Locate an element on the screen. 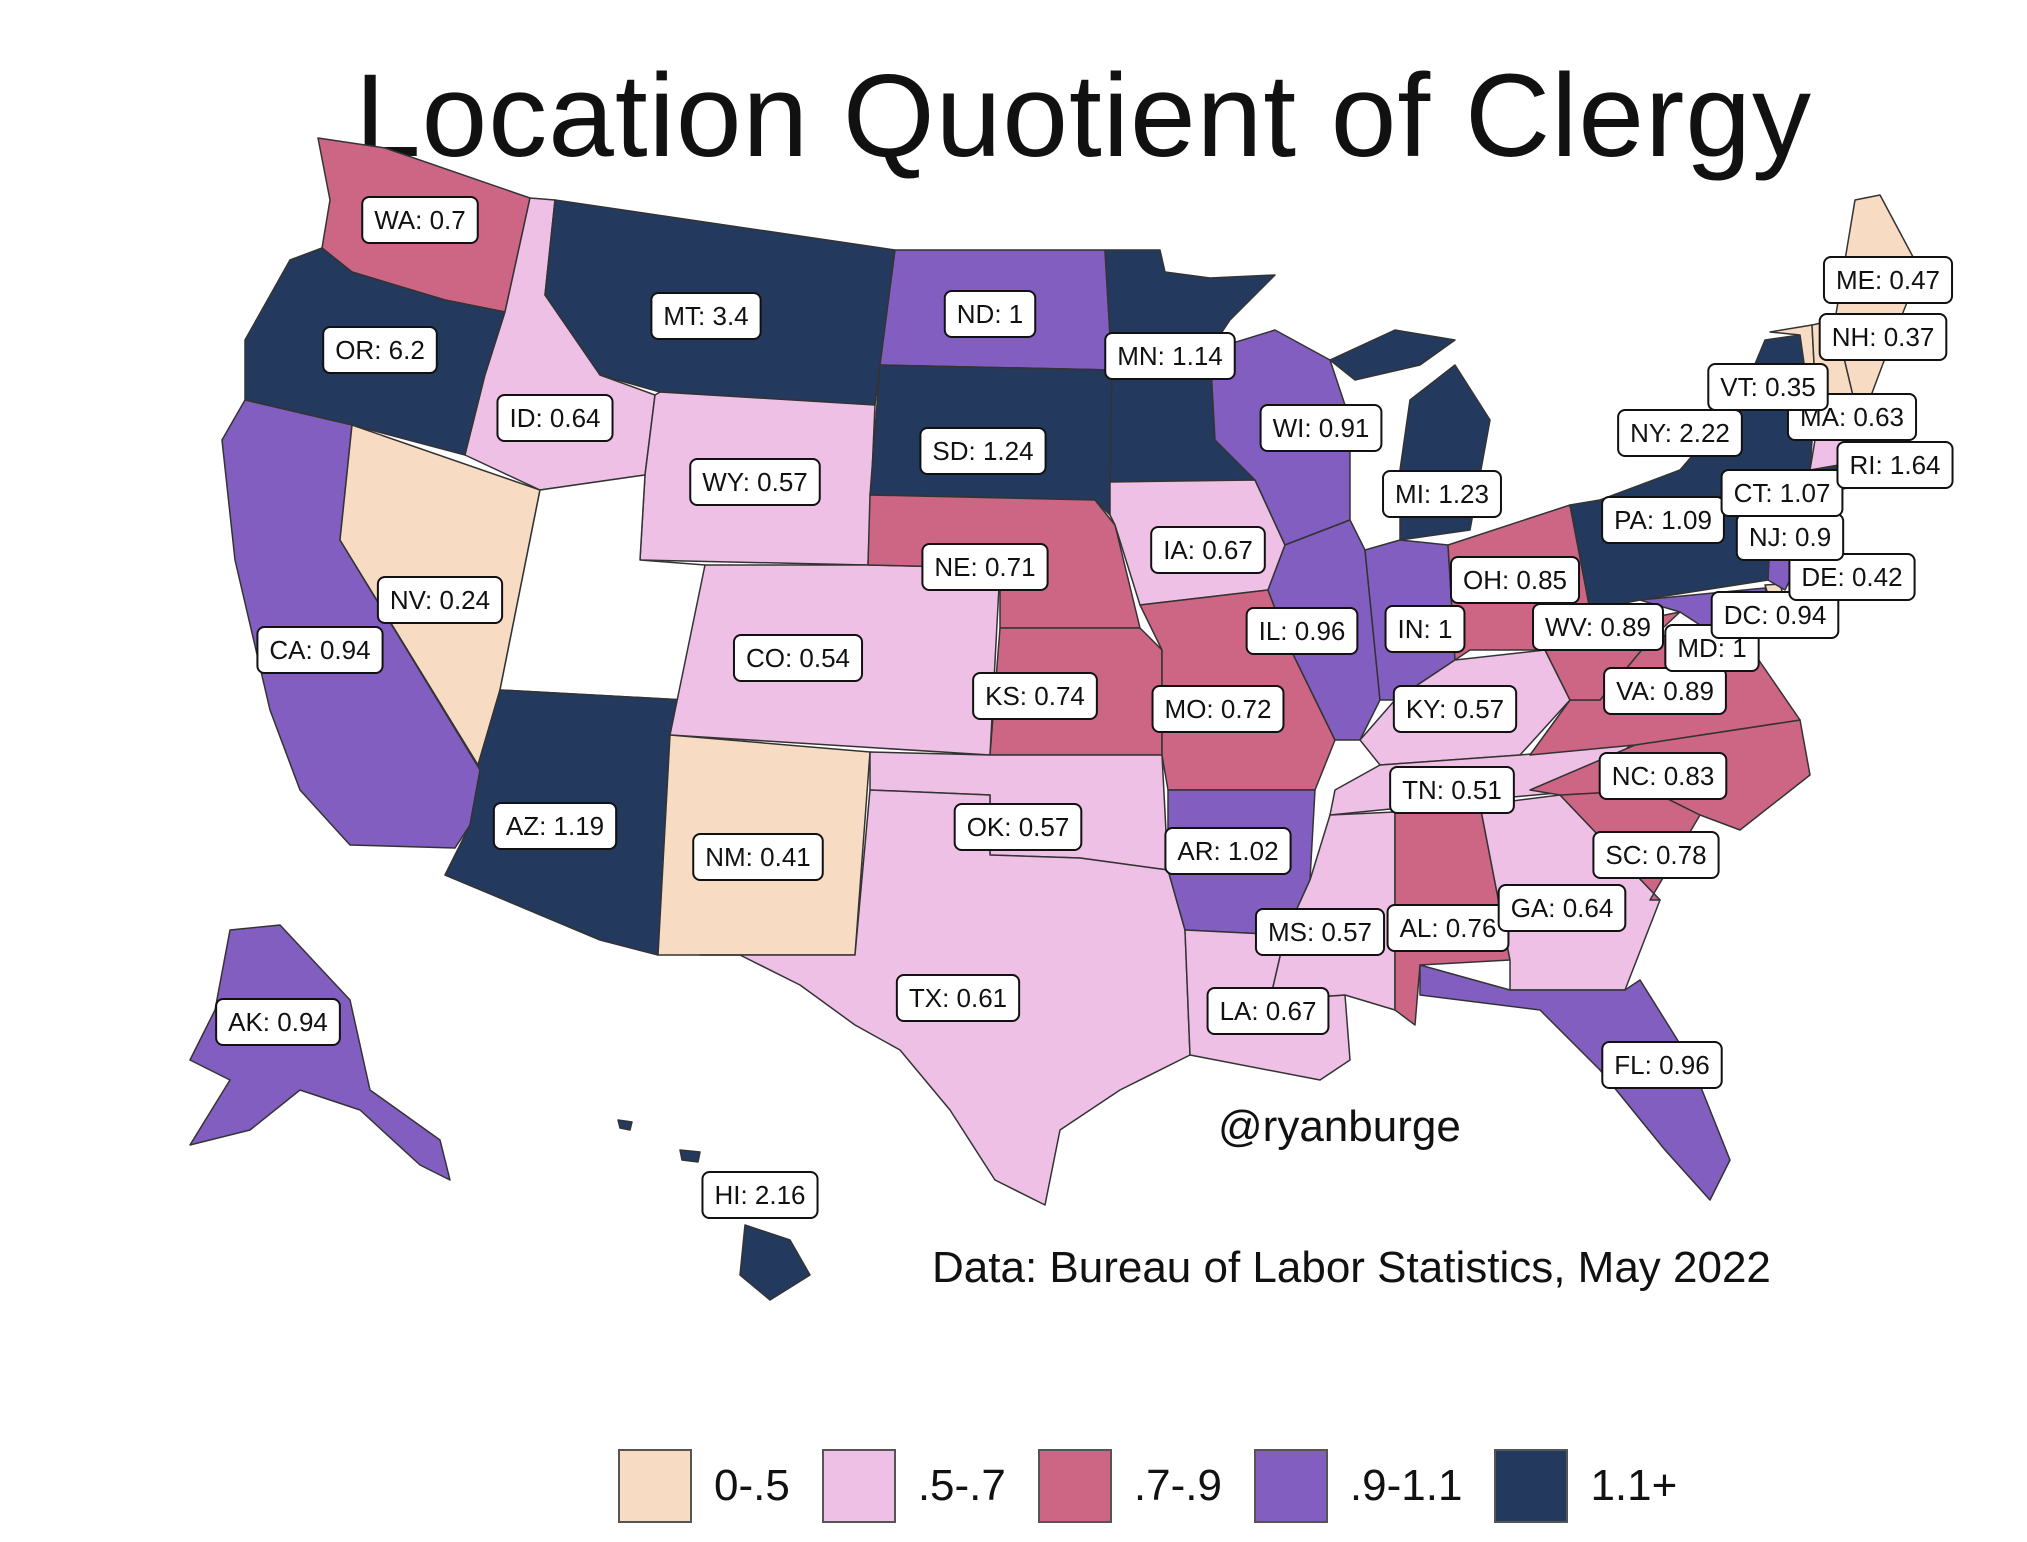  state-shape-ak is located at coordinates (320, 1052).